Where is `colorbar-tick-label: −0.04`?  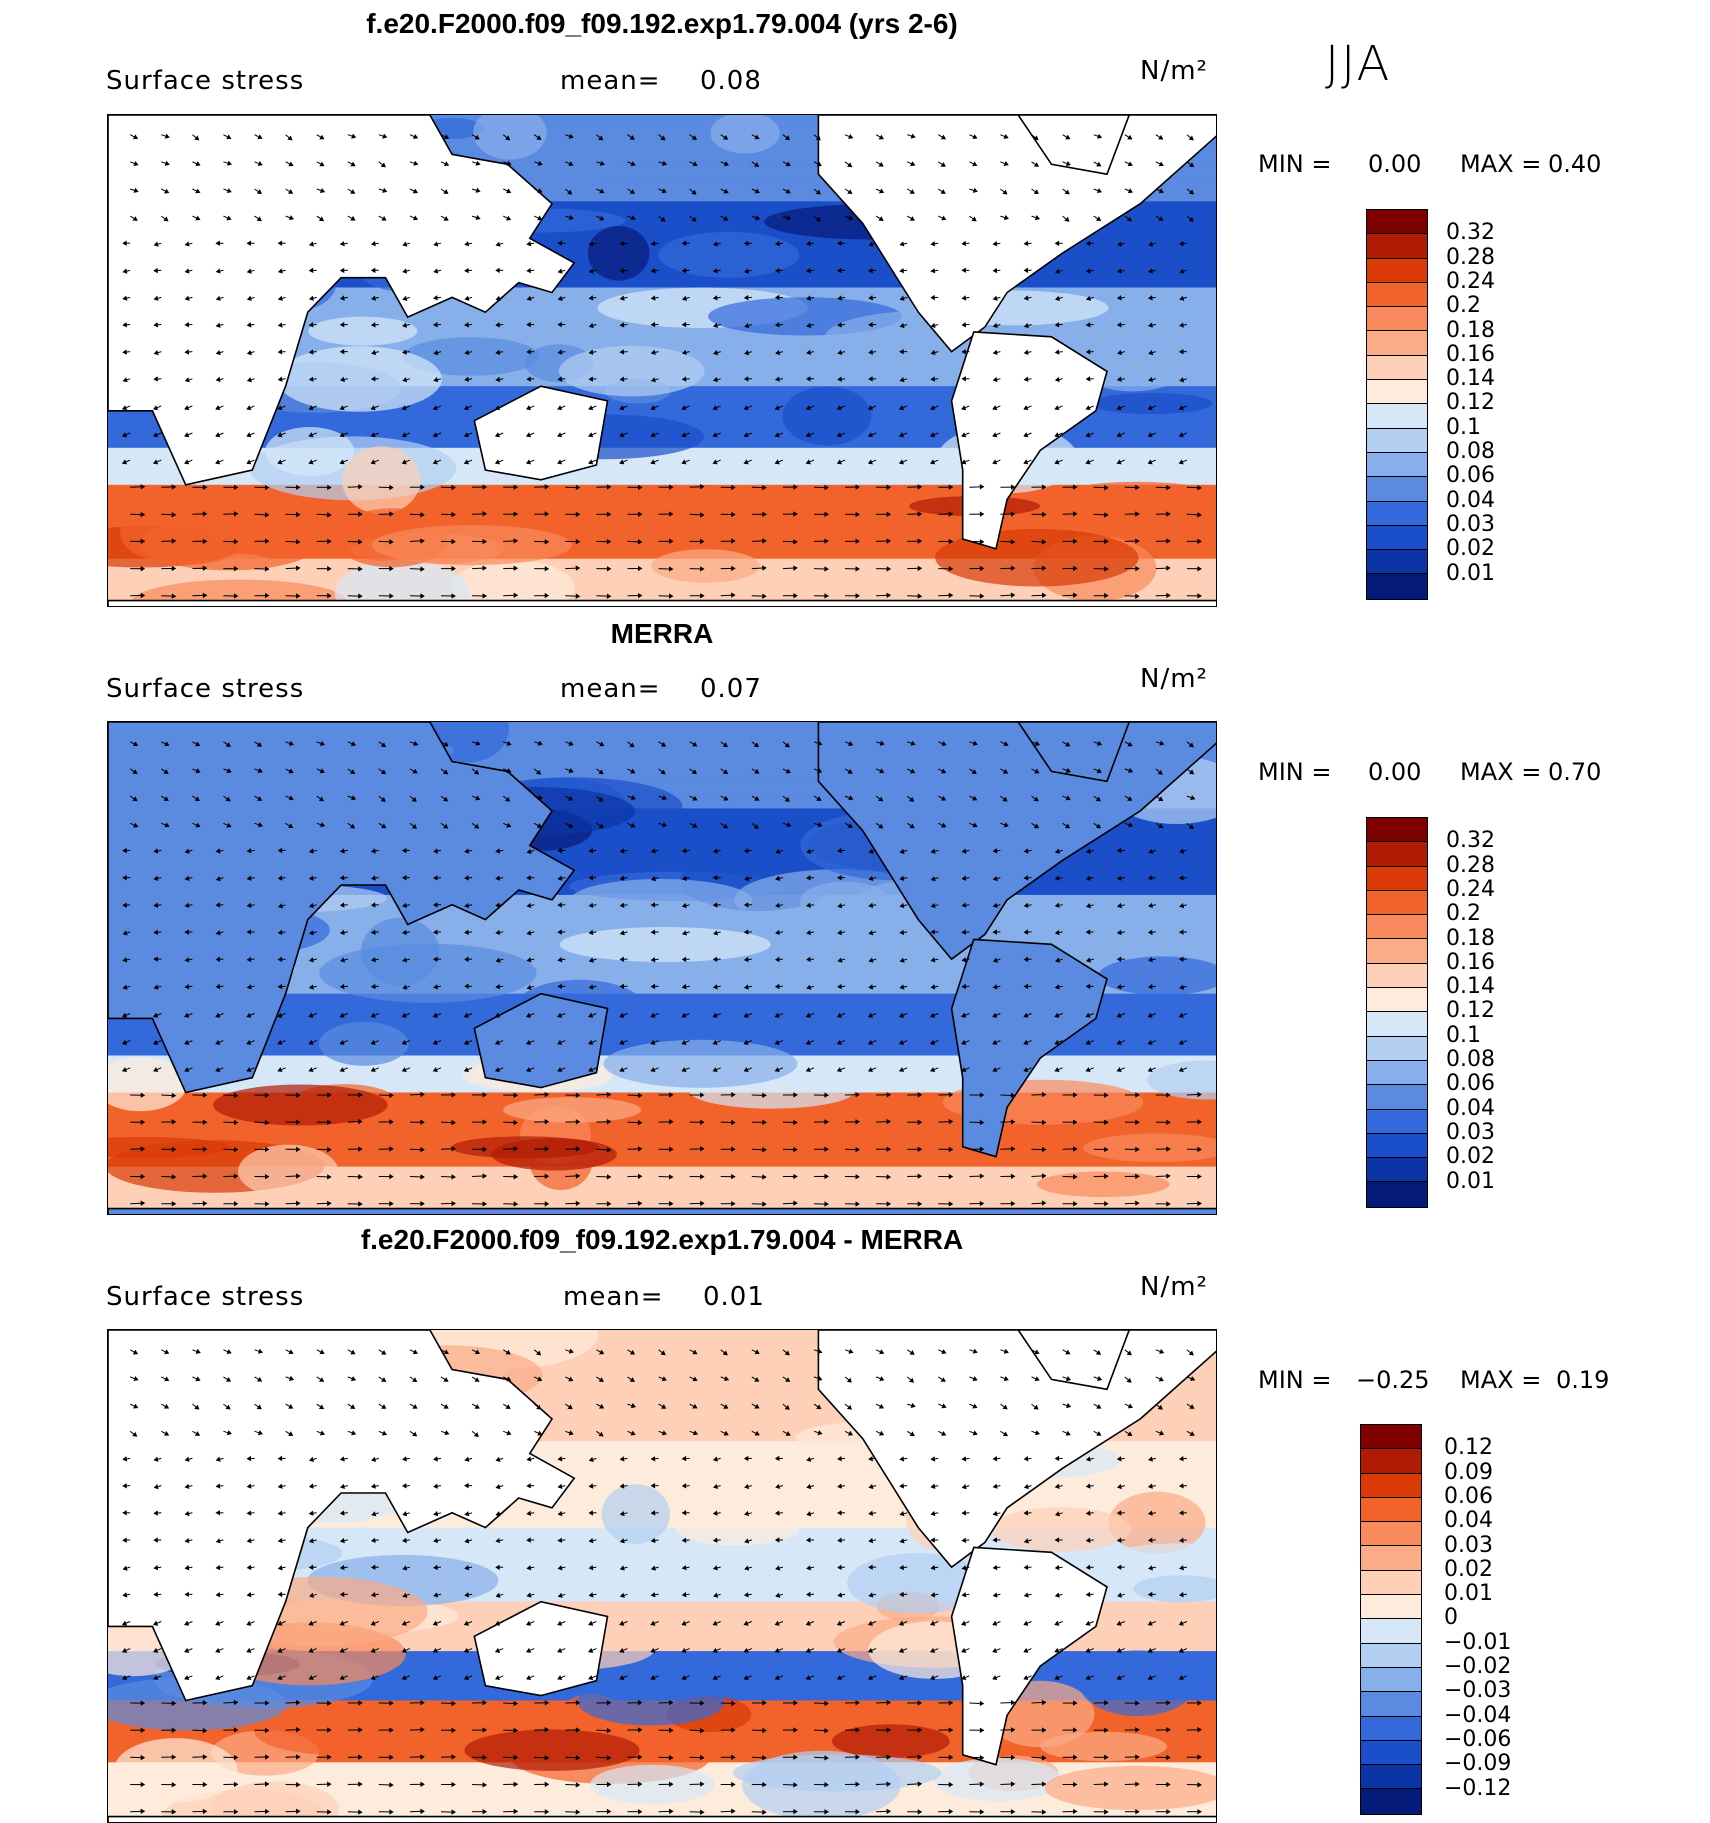
colorbar-tick-label: −0.04 is located at coordinates (1477, 1715).